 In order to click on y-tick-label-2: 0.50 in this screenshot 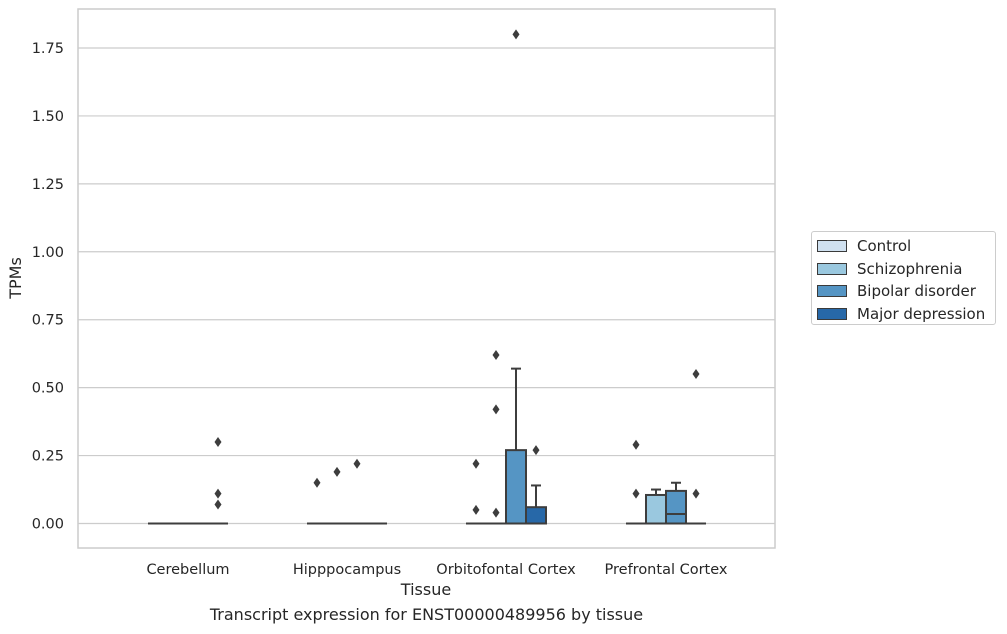, I will do `click(48, 389)`.